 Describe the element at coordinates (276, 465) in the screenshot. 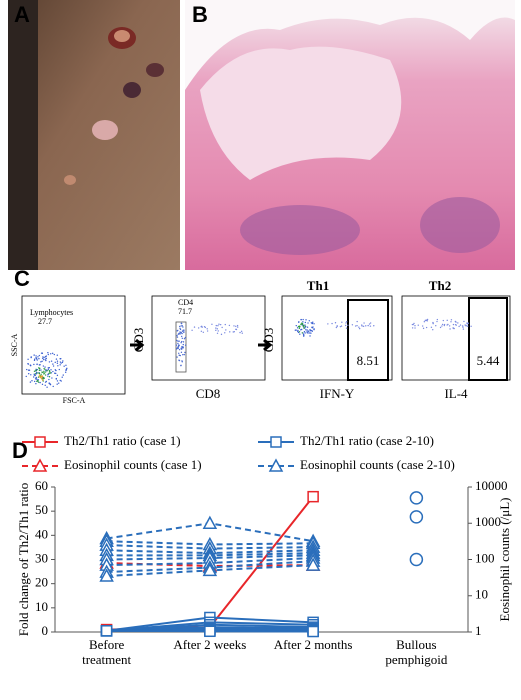

I see `marker-triangle` at that location.